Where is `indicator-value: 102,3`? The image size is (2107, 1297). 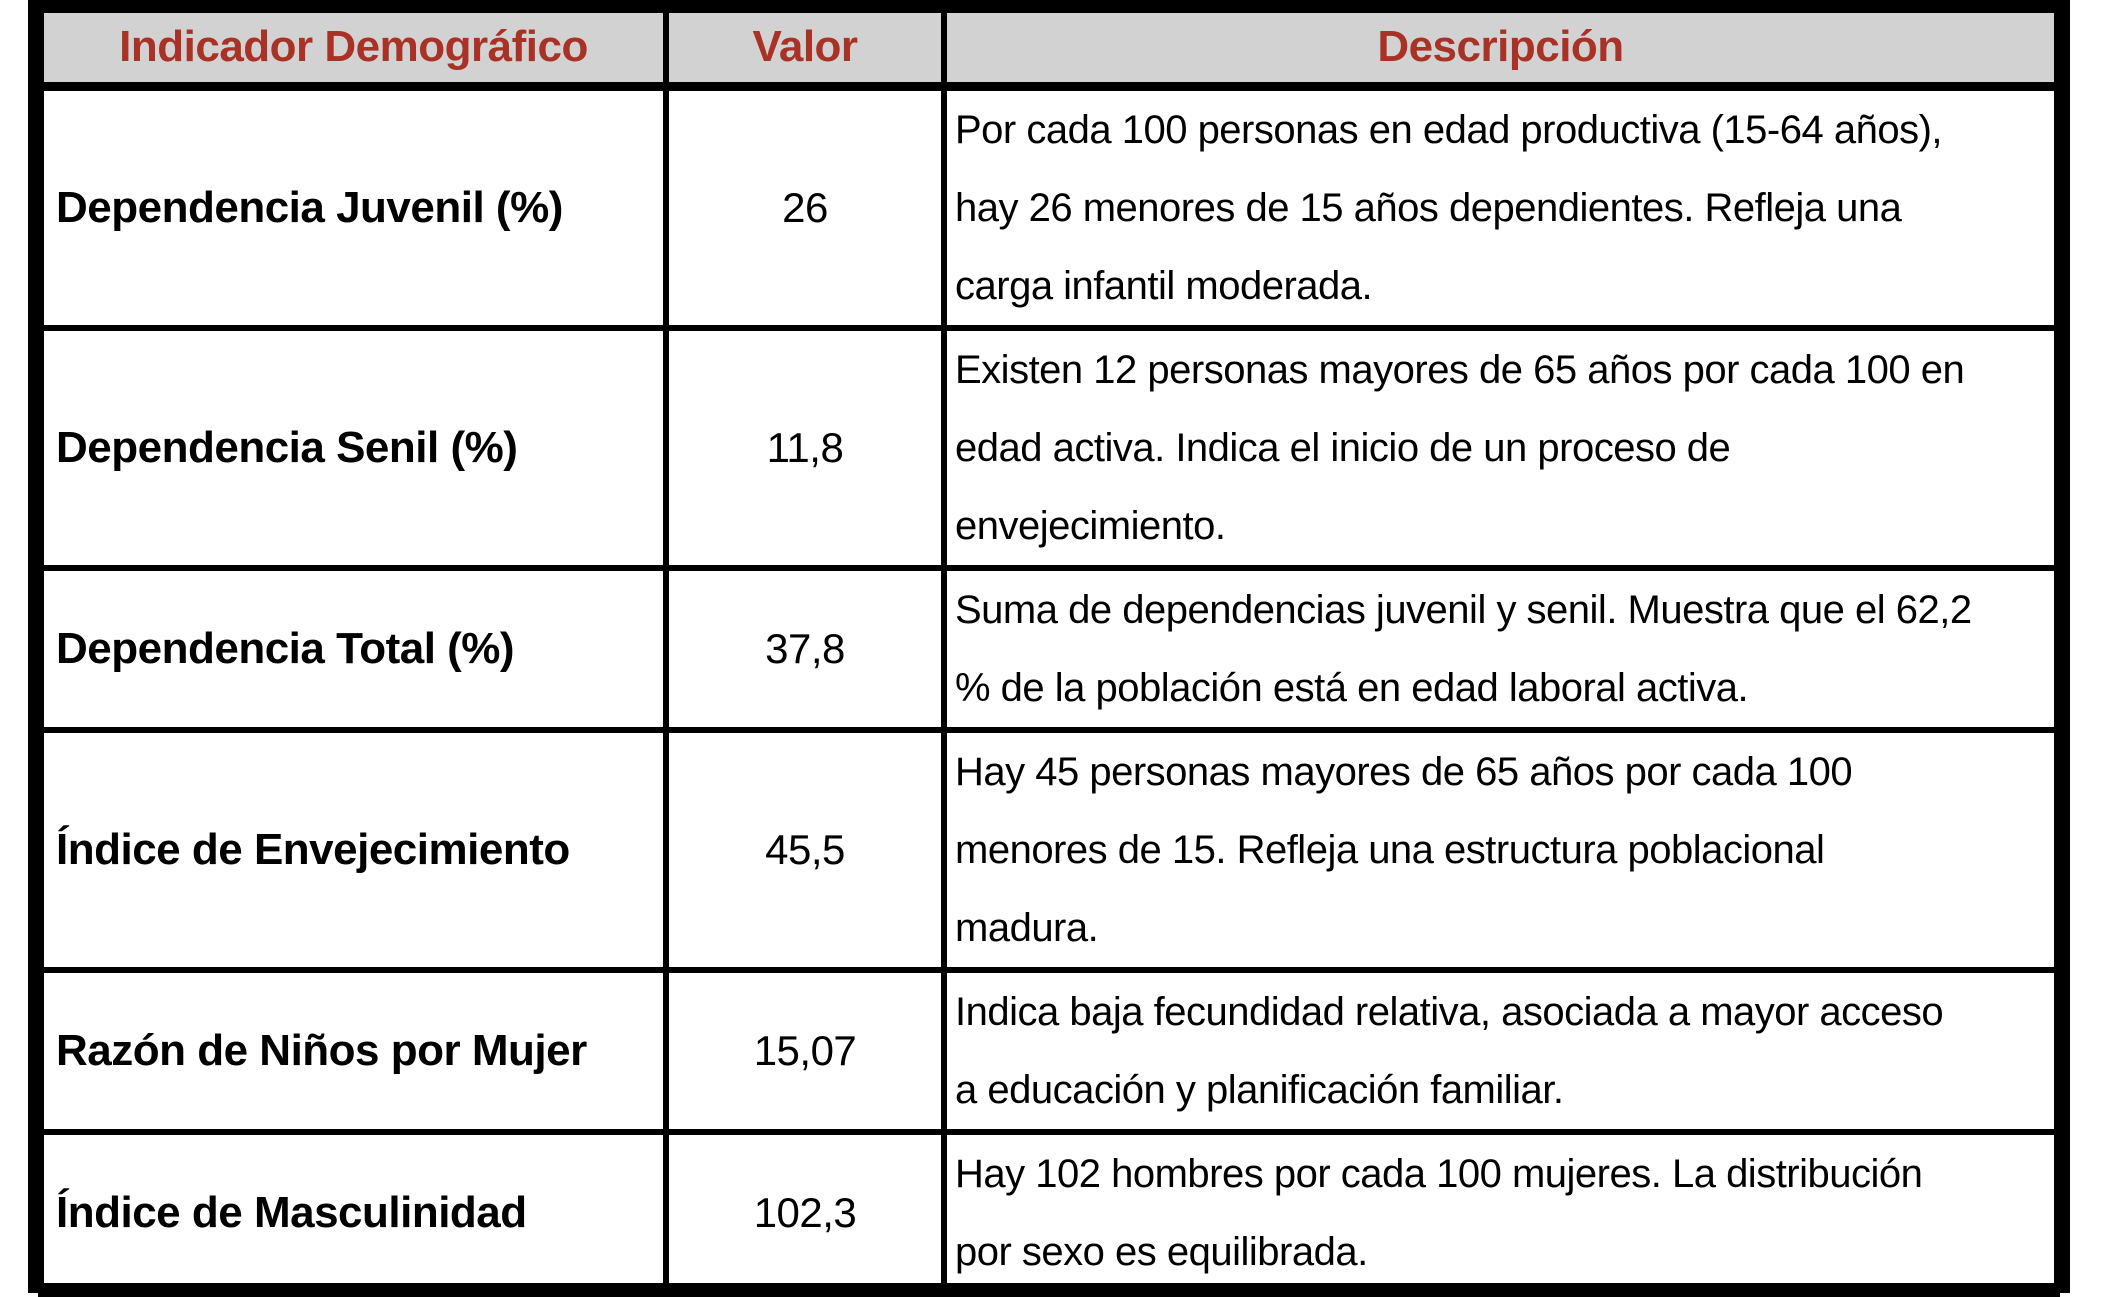
indicator-value: 102,3 is located at coordinates (805, 1212).